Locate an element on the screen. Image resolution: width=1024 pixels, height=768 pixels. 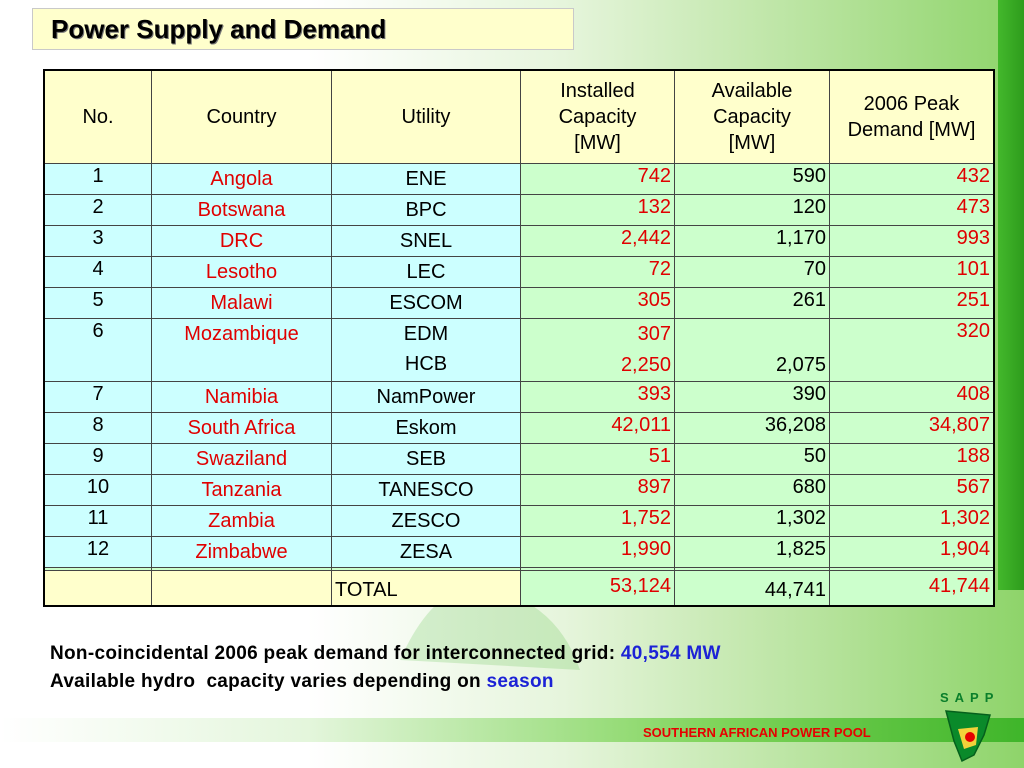
table-row: 3 DRC SNEL 2,442 1,170 993 is located at coordinates (519, 241).